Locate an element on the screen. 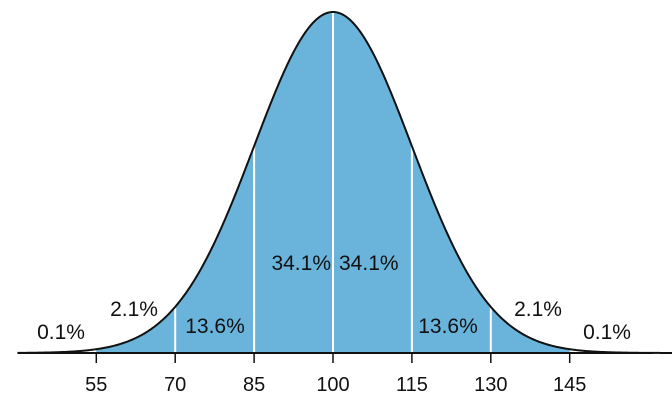 The image size is (672, 404). band-label-70-85: 13.6% is located at coordinates (215, 326).